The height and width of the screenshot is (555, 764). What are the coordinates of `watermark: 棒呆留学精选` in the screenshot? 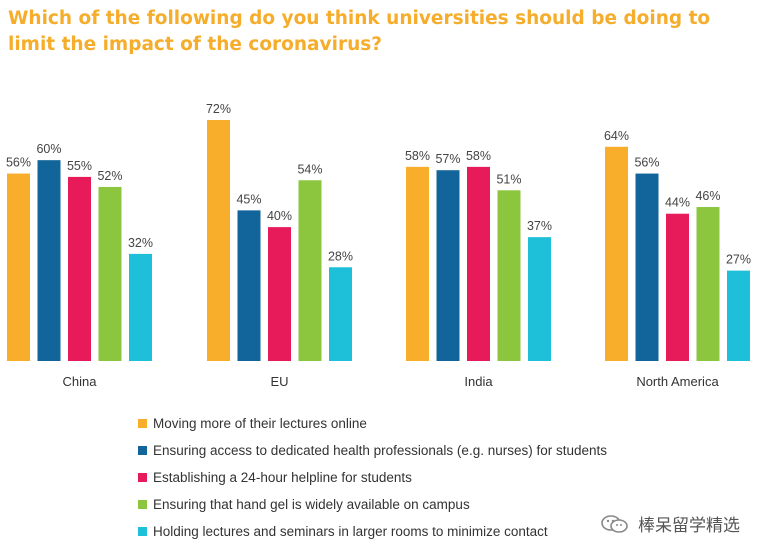 It's located at (670, 523).